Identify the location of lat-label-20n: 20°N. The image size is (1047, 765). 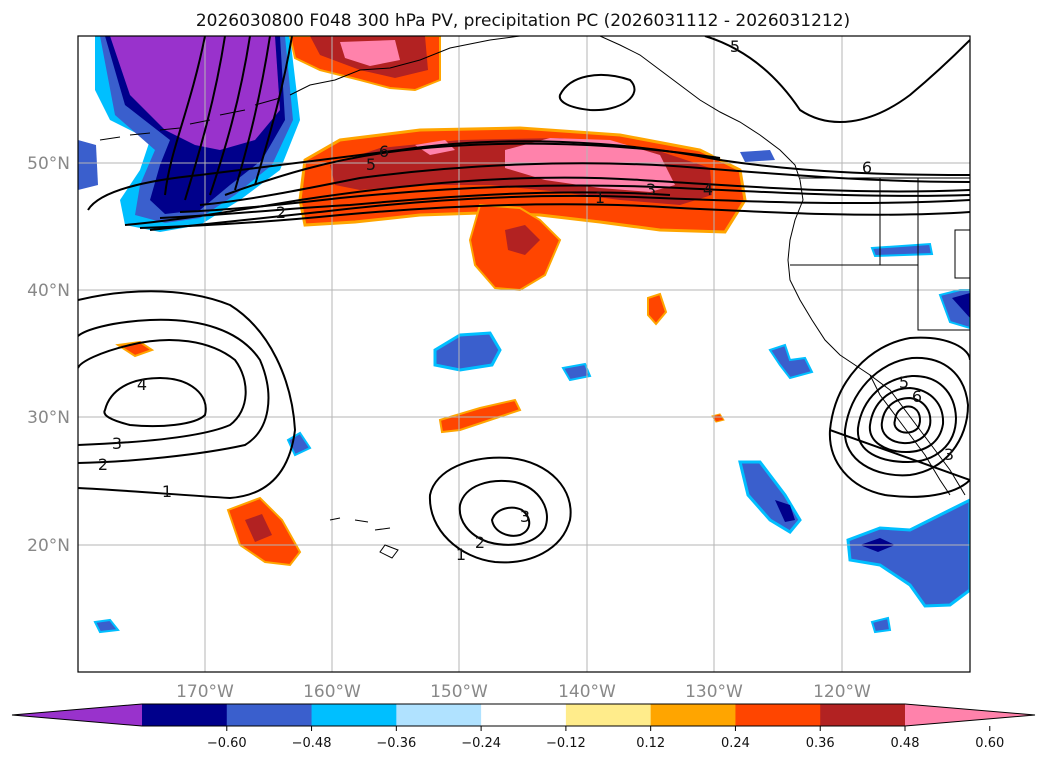
(48, 546).